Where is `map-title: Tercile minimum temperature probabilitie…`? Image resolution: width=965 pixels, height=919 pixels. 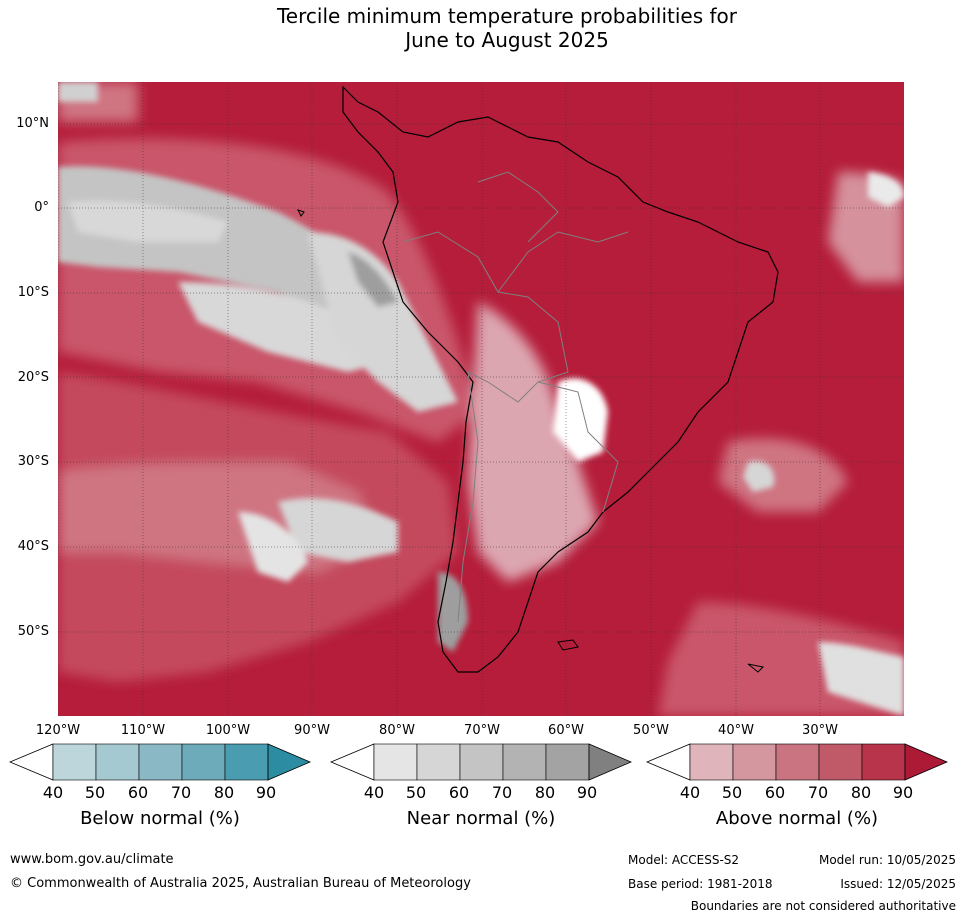
map-title: Tercile minimum temperature probabilitie… is located at coordinates (482, 28).